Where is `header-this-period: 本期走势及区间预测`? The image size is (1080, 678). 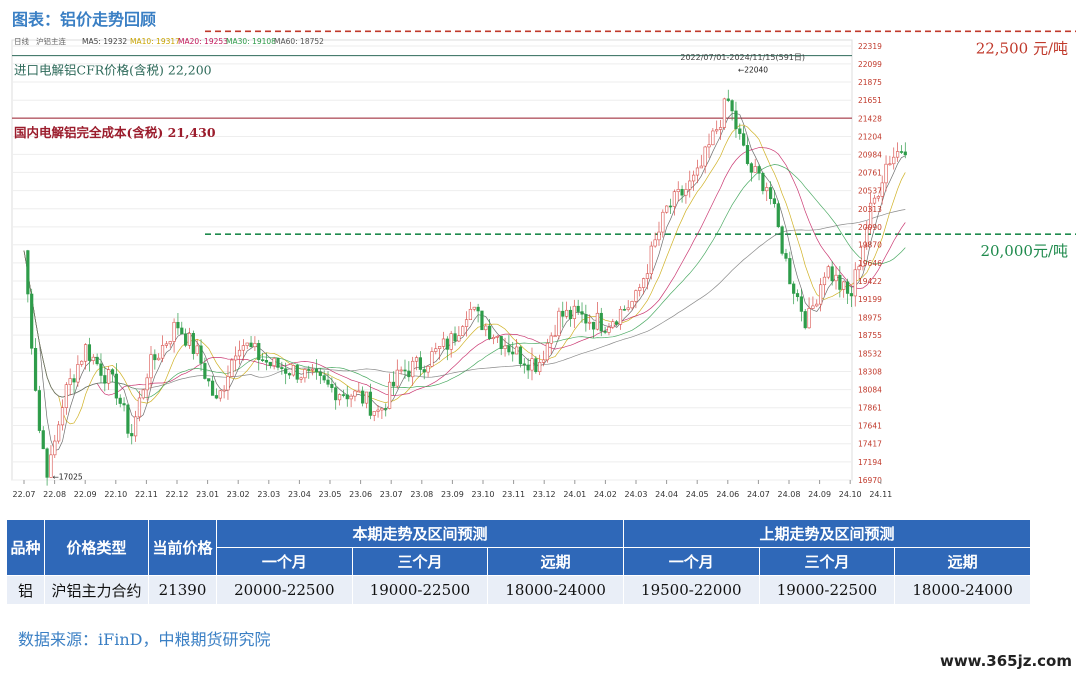
header-this-period: 本期走势及区间预测 is located at coordinates (420, 533).